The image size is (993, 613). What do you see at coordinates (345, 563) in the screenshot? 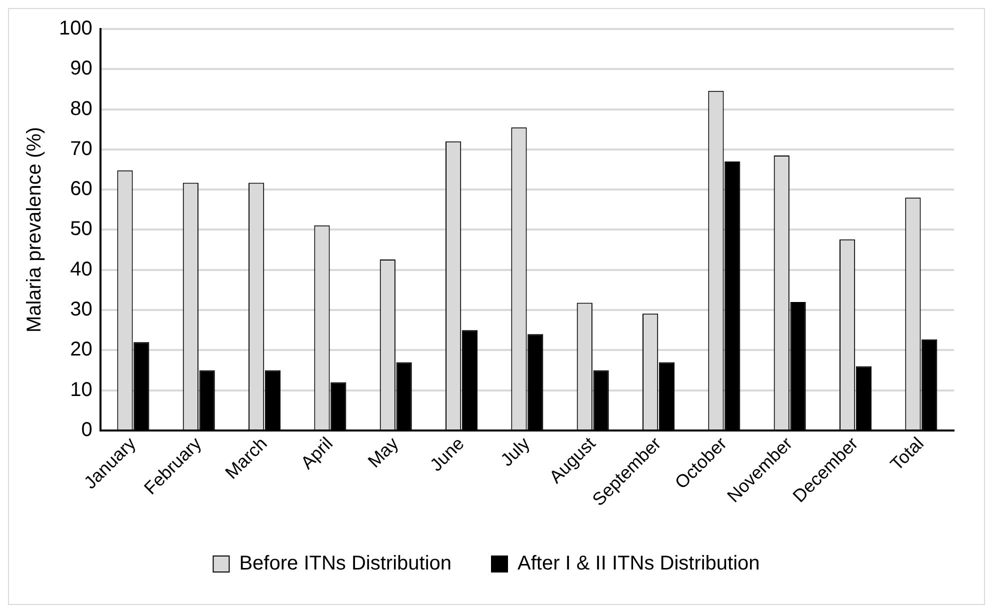
I see `legend-label: Before ITNs Distribution` at bounding box center [345, 563].